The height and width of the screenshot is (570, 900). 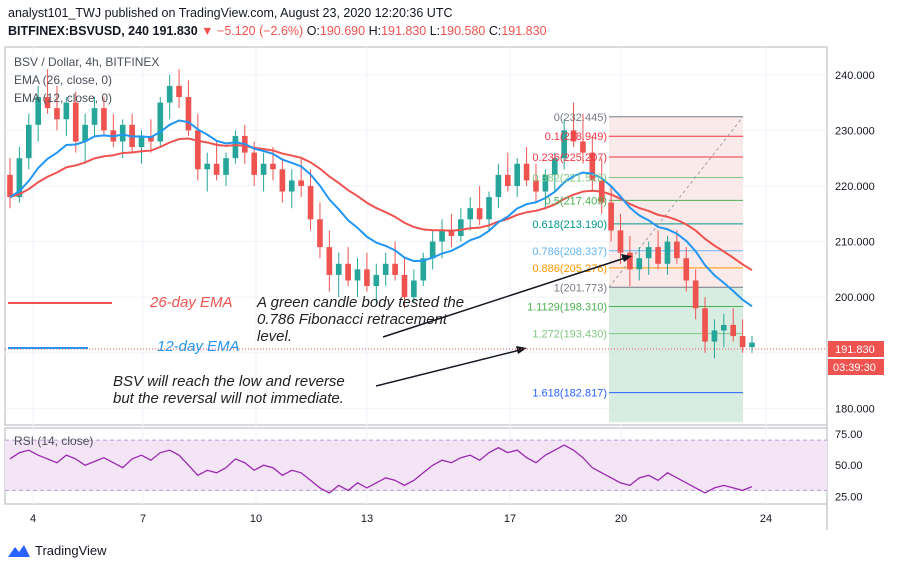 What do you see at coordinates (567, 308) in the screenshot?
I see `fib-level-label: 1.1129(198.310)` at bounding box center [567, 308].